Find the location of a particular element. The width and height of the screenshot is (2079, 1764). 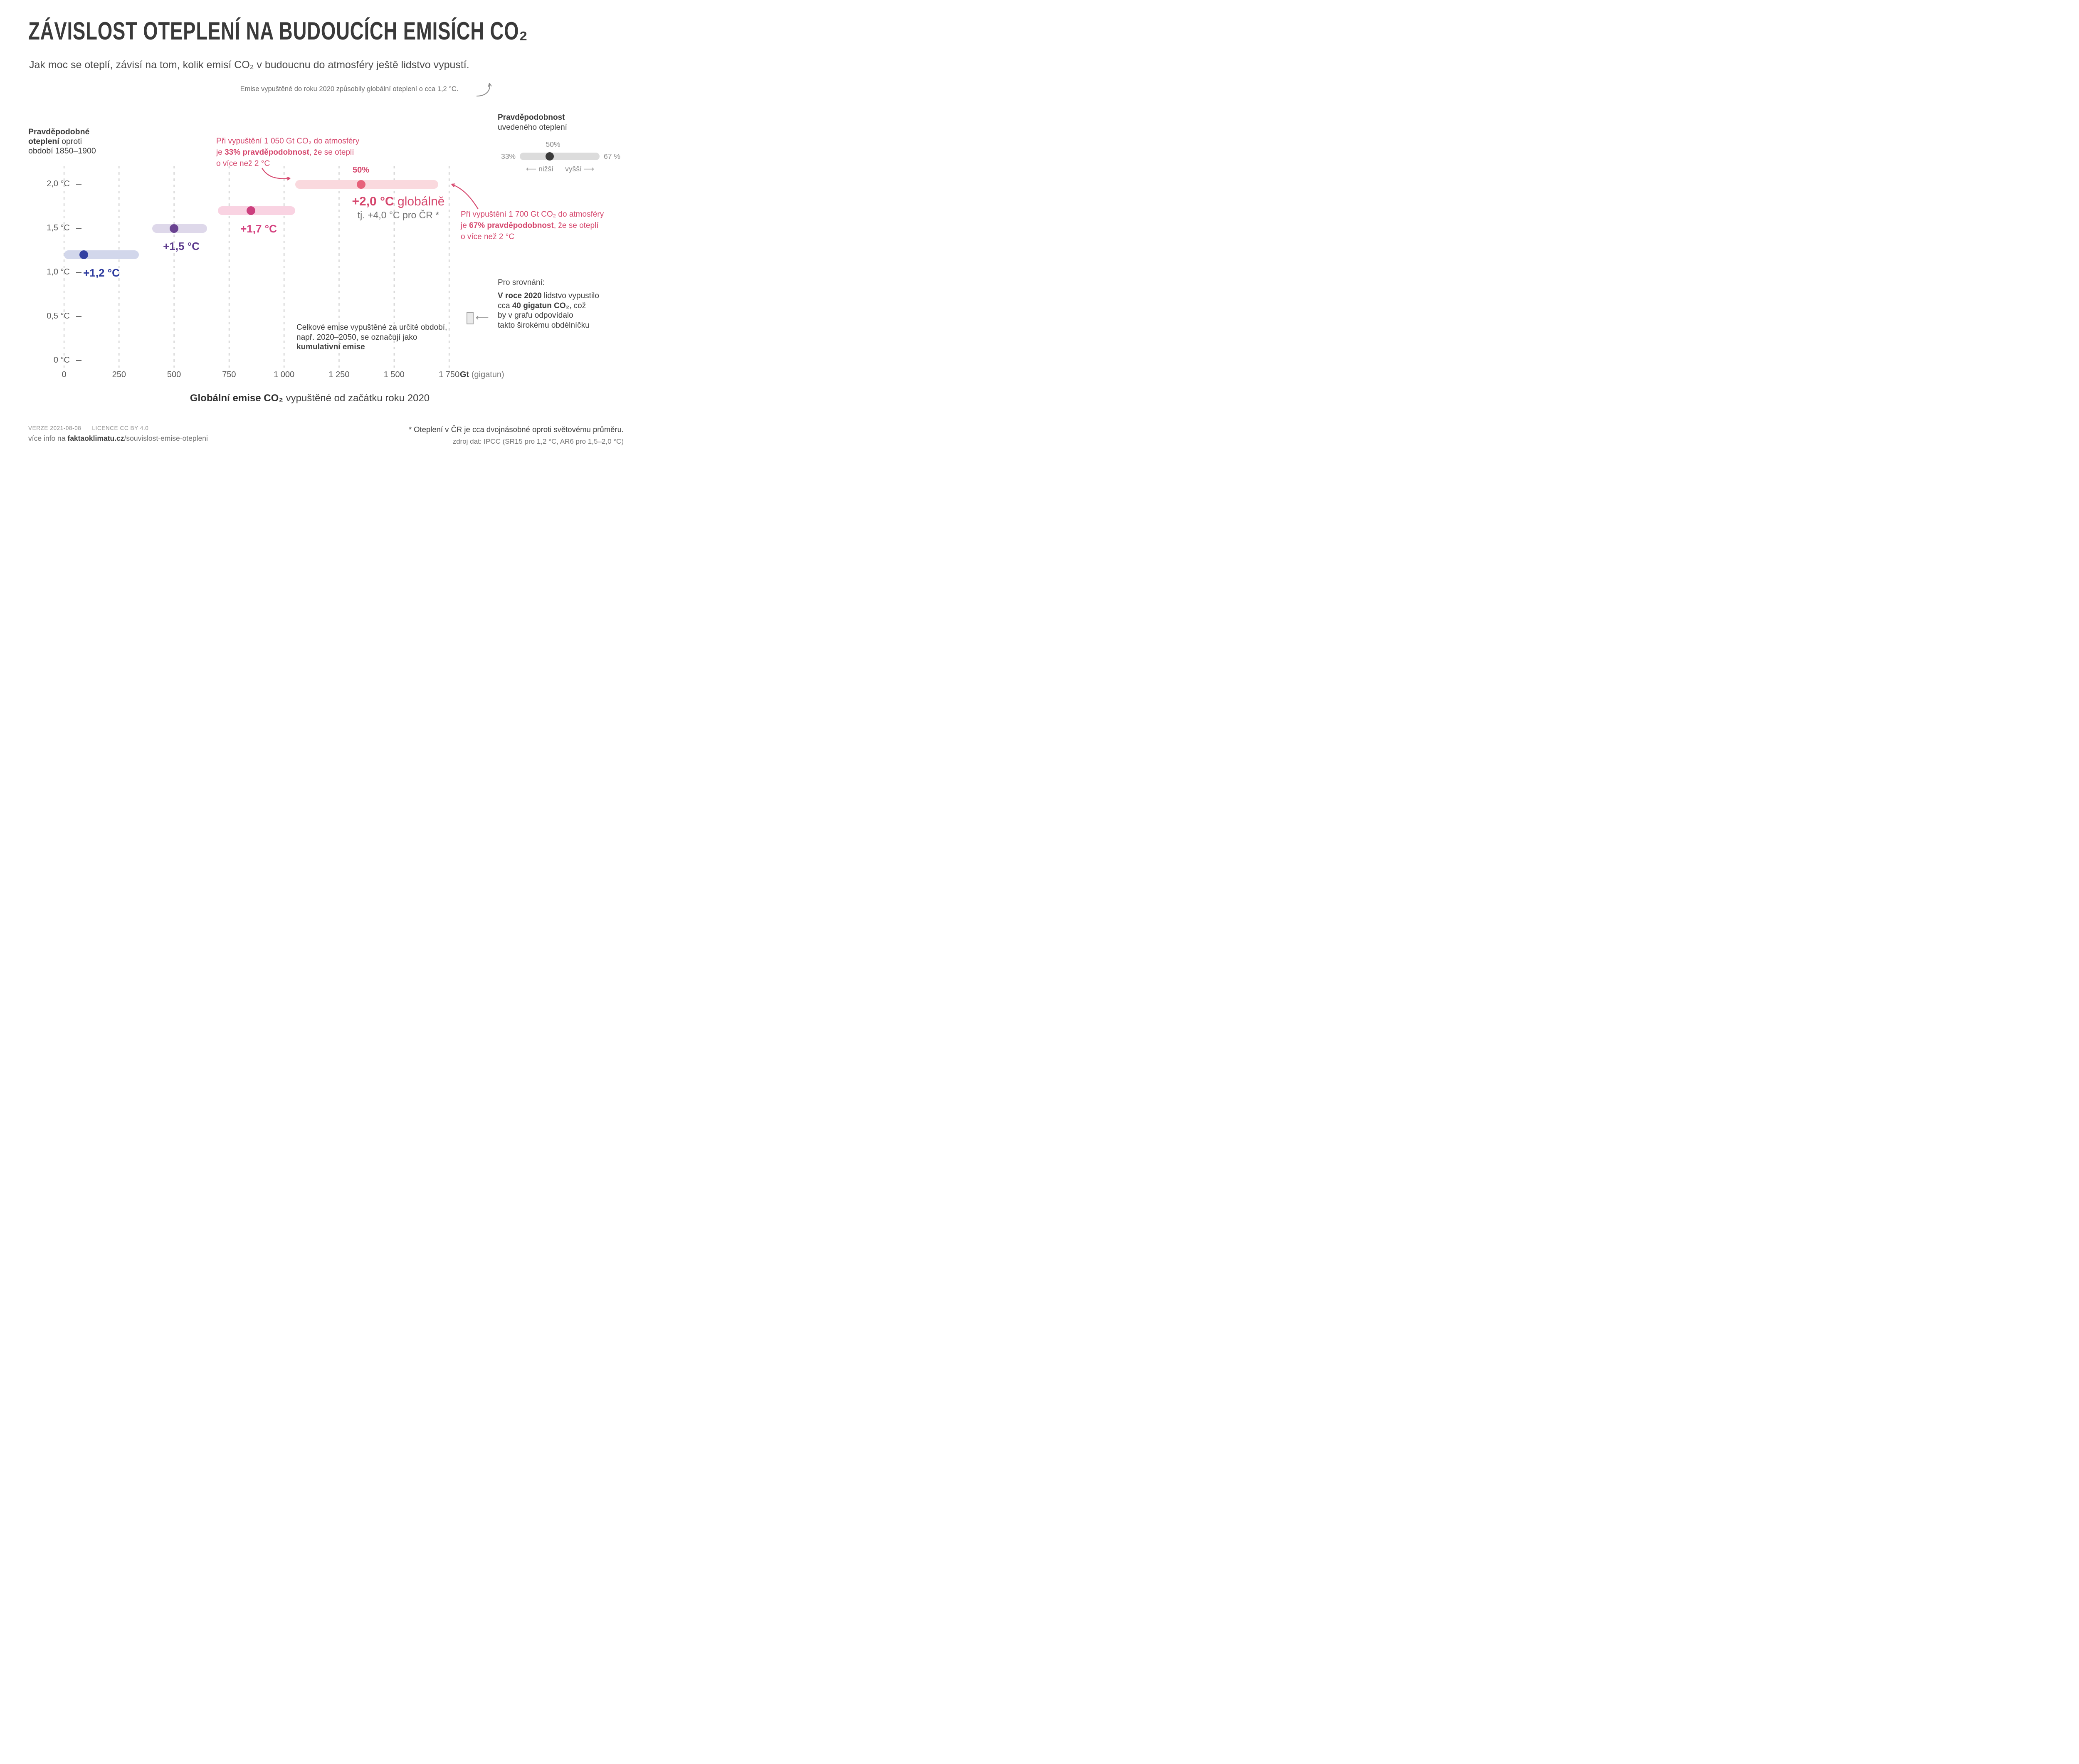

footer-version-license: VERZE 2021-08-08 LICENCE CC BY 4.0 is located at coordinates (88, 428).